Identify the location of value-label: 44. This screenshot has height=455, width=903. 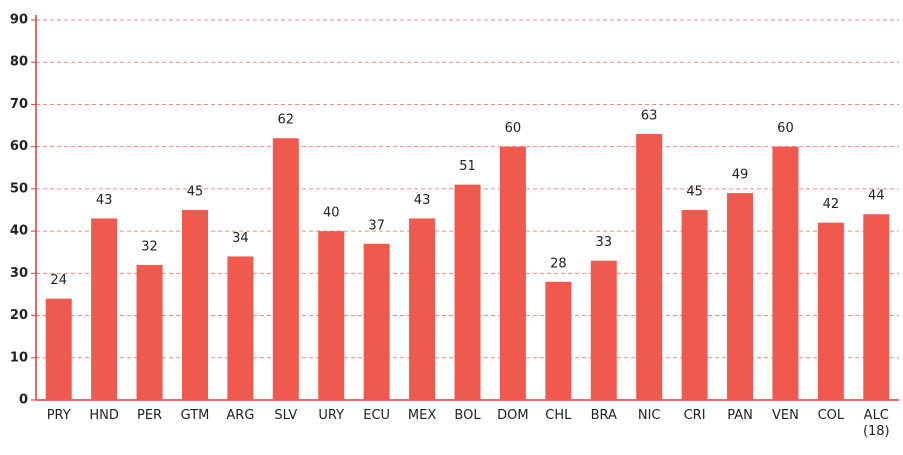
(876, 196).